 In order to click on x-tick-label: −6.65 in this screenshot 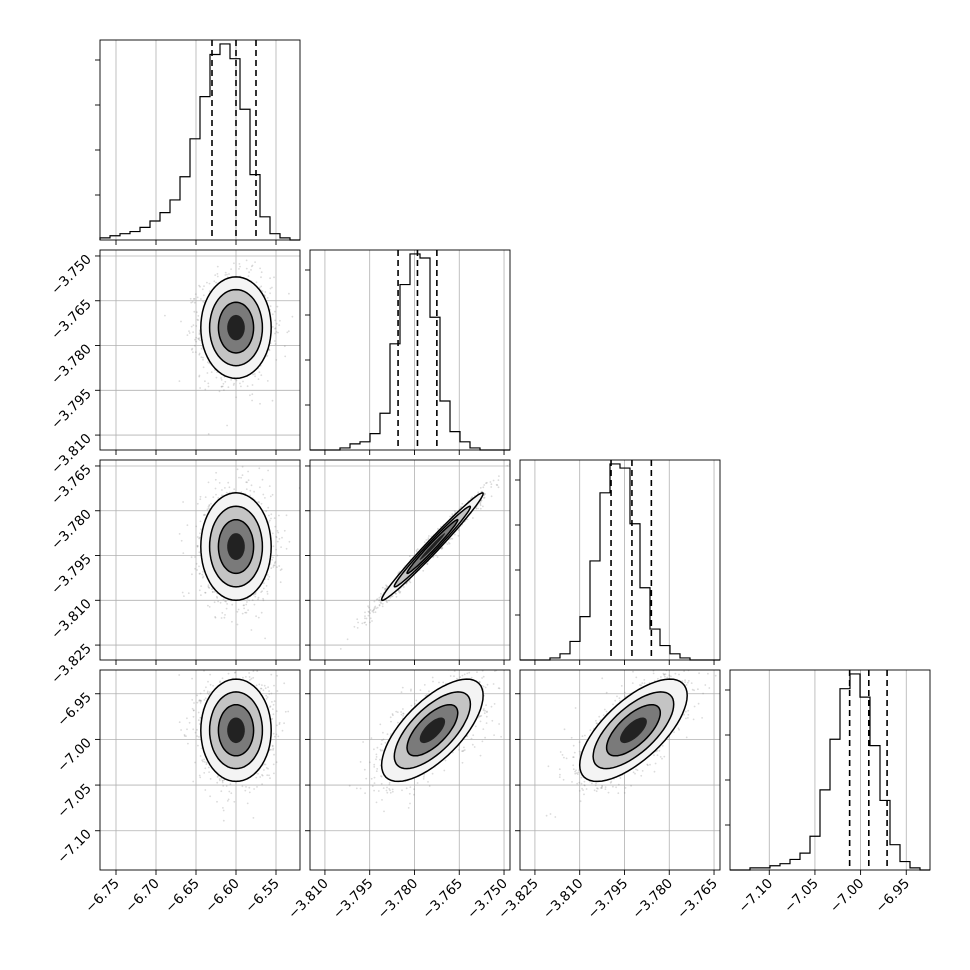, I will do `click(182, 896)`.